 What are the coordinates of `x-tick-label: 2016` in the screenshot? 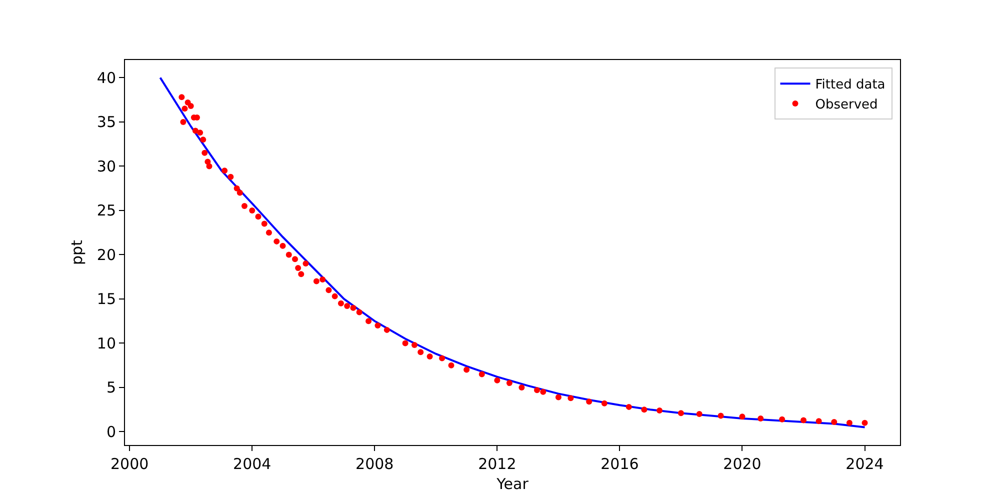 It's located at (619, 464).